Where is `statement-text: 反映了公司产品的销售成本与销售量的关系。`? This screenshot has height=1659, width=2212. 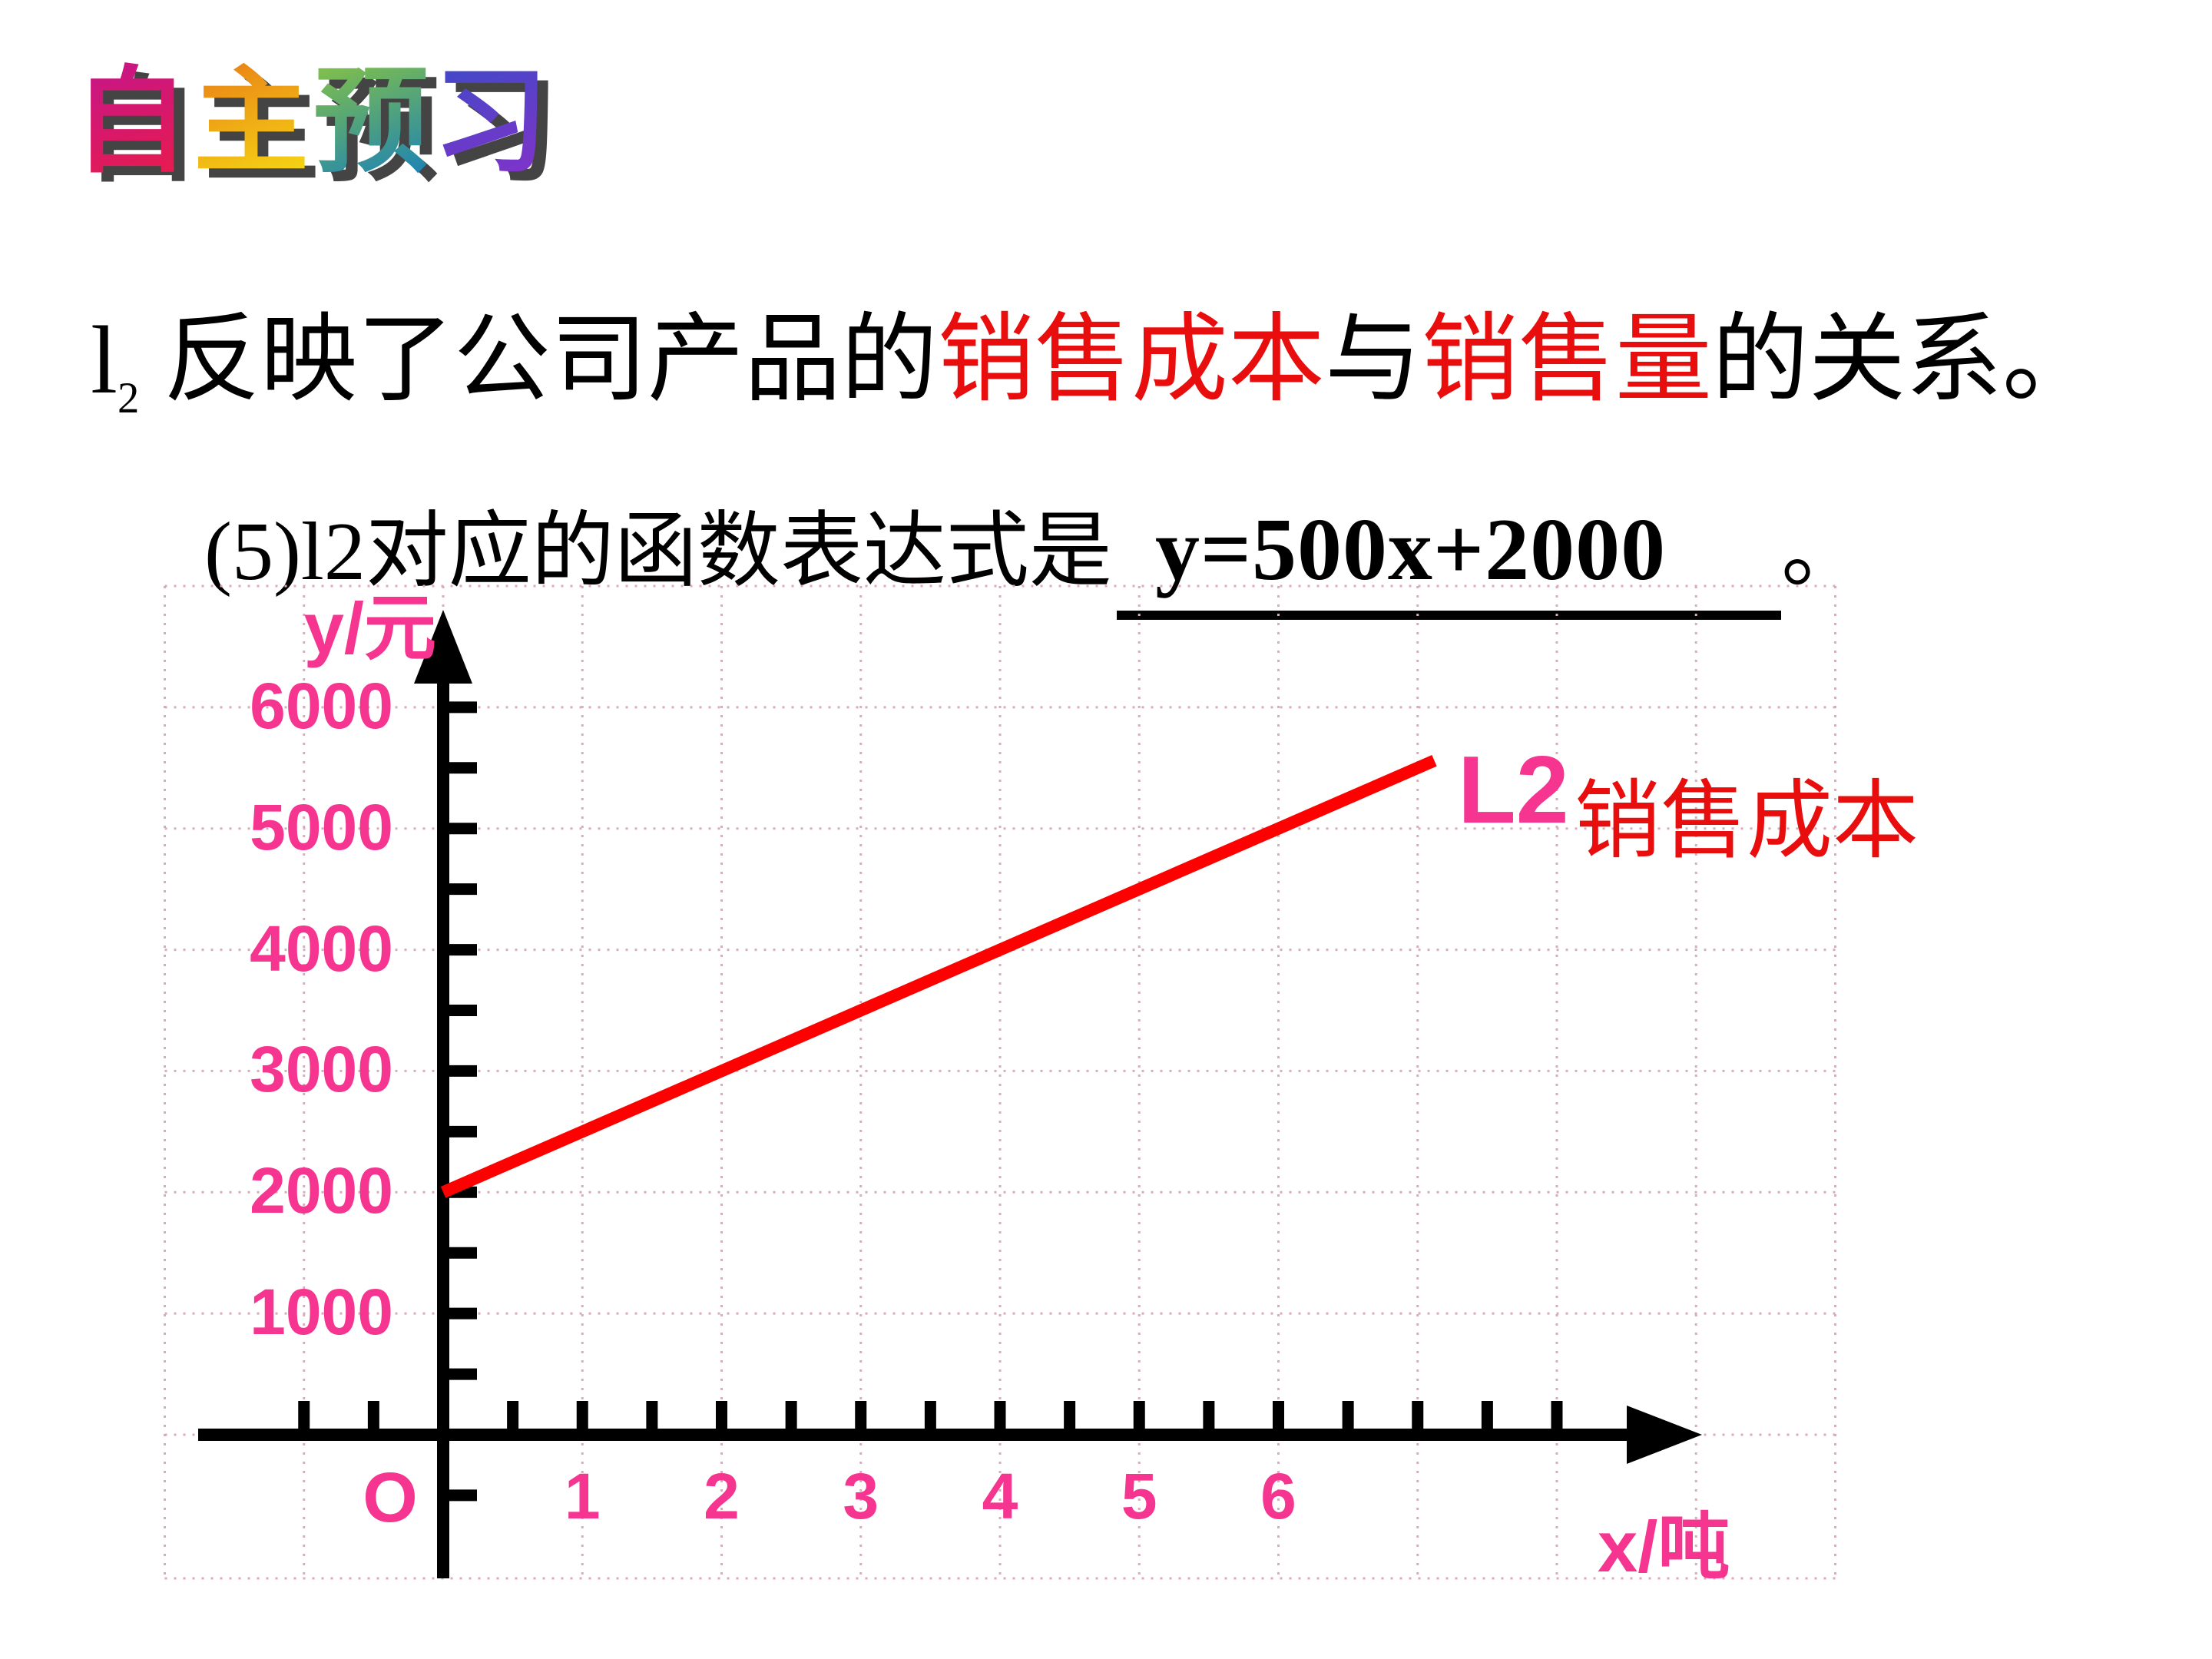
statement-text: 反映了公司产品的销售成本与销售量的关系。 is located at coordinates (1119, 361).